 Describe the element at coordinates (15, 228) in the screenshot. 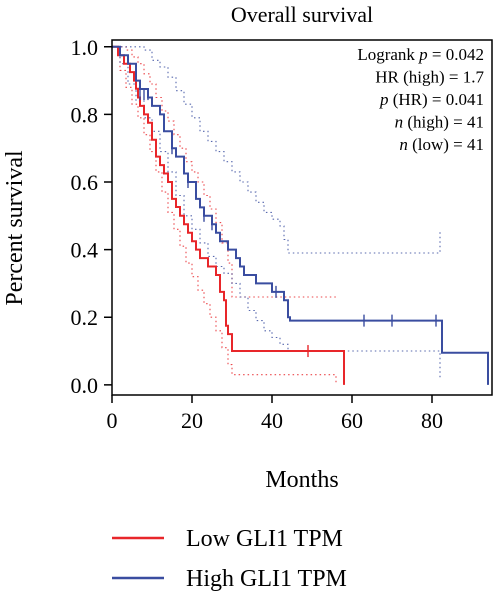

I see `y-axis-label: Percent survival` at that location.